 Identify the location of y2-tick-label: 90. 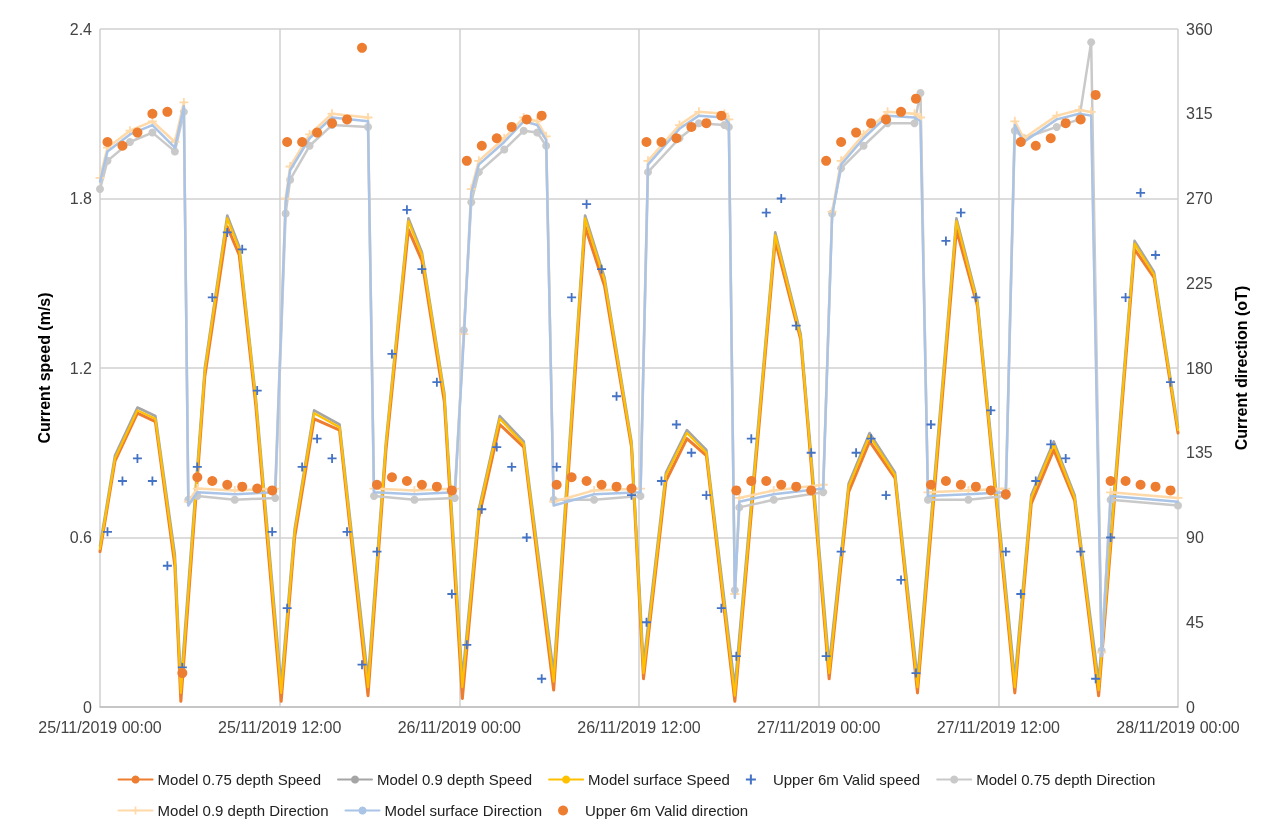
(1195, 537).